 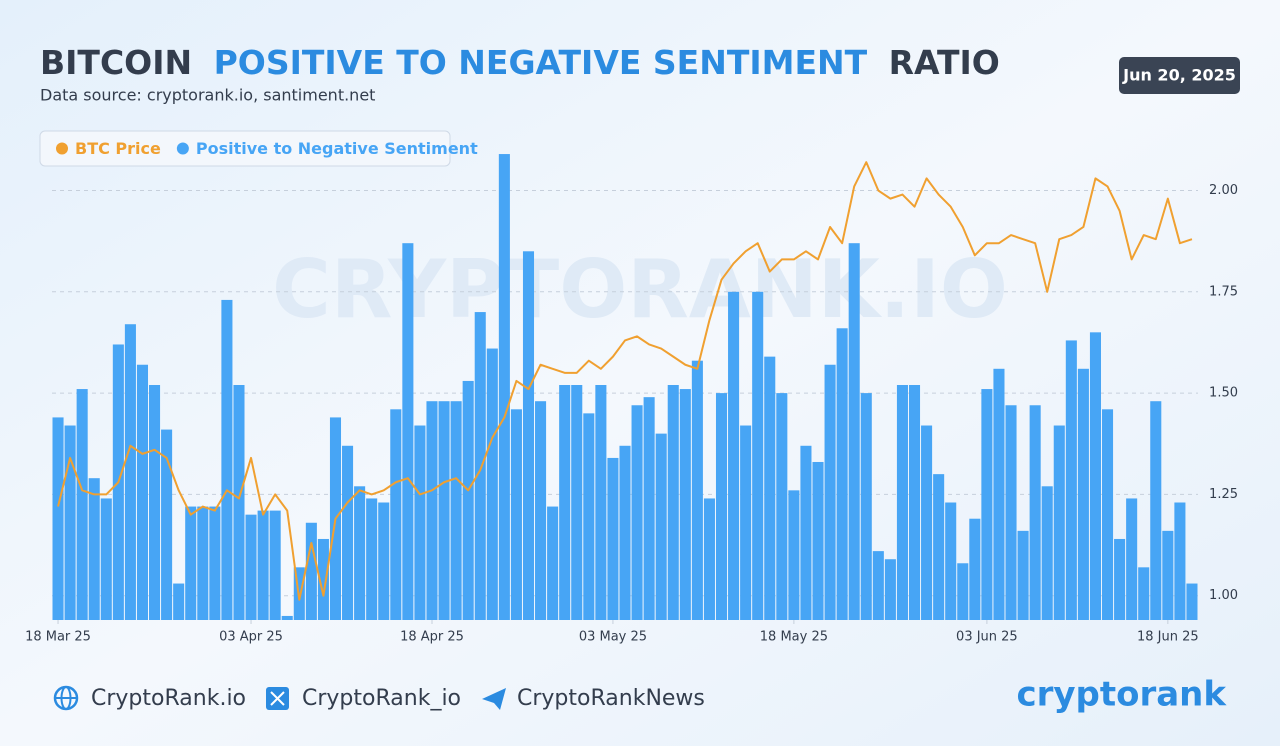 I want to click on watermark: CRYPTORANK.IO, so click(x=640, y=289).